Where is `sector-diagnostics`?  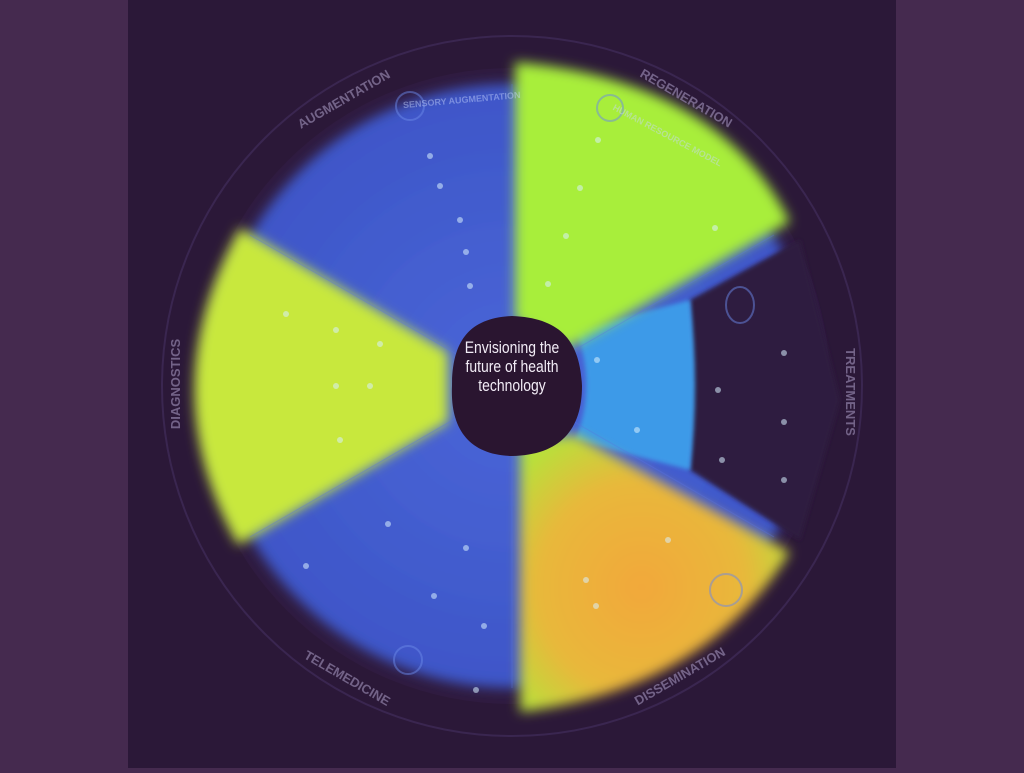 sector-diagnostics is located at coordinates (321, 386).